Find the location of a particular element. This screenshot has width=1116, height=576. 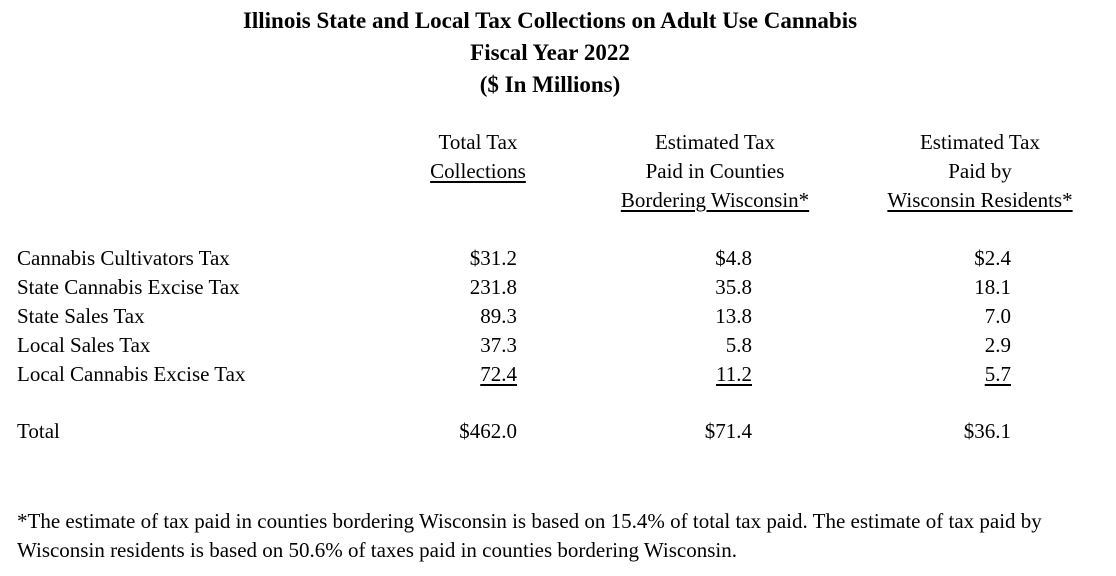

column-header-total: Total Tax Collections is located at coordinates (478, 157).